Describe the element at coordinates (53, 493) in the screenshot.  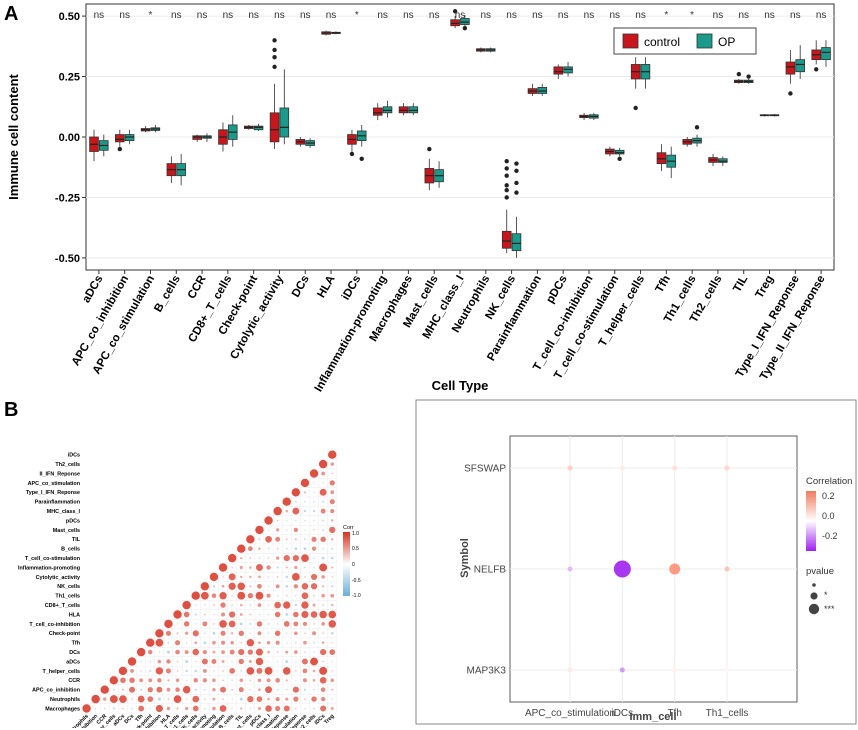
I see `heatmap-row-label: Type_I_IFN_Reponse` at that location.